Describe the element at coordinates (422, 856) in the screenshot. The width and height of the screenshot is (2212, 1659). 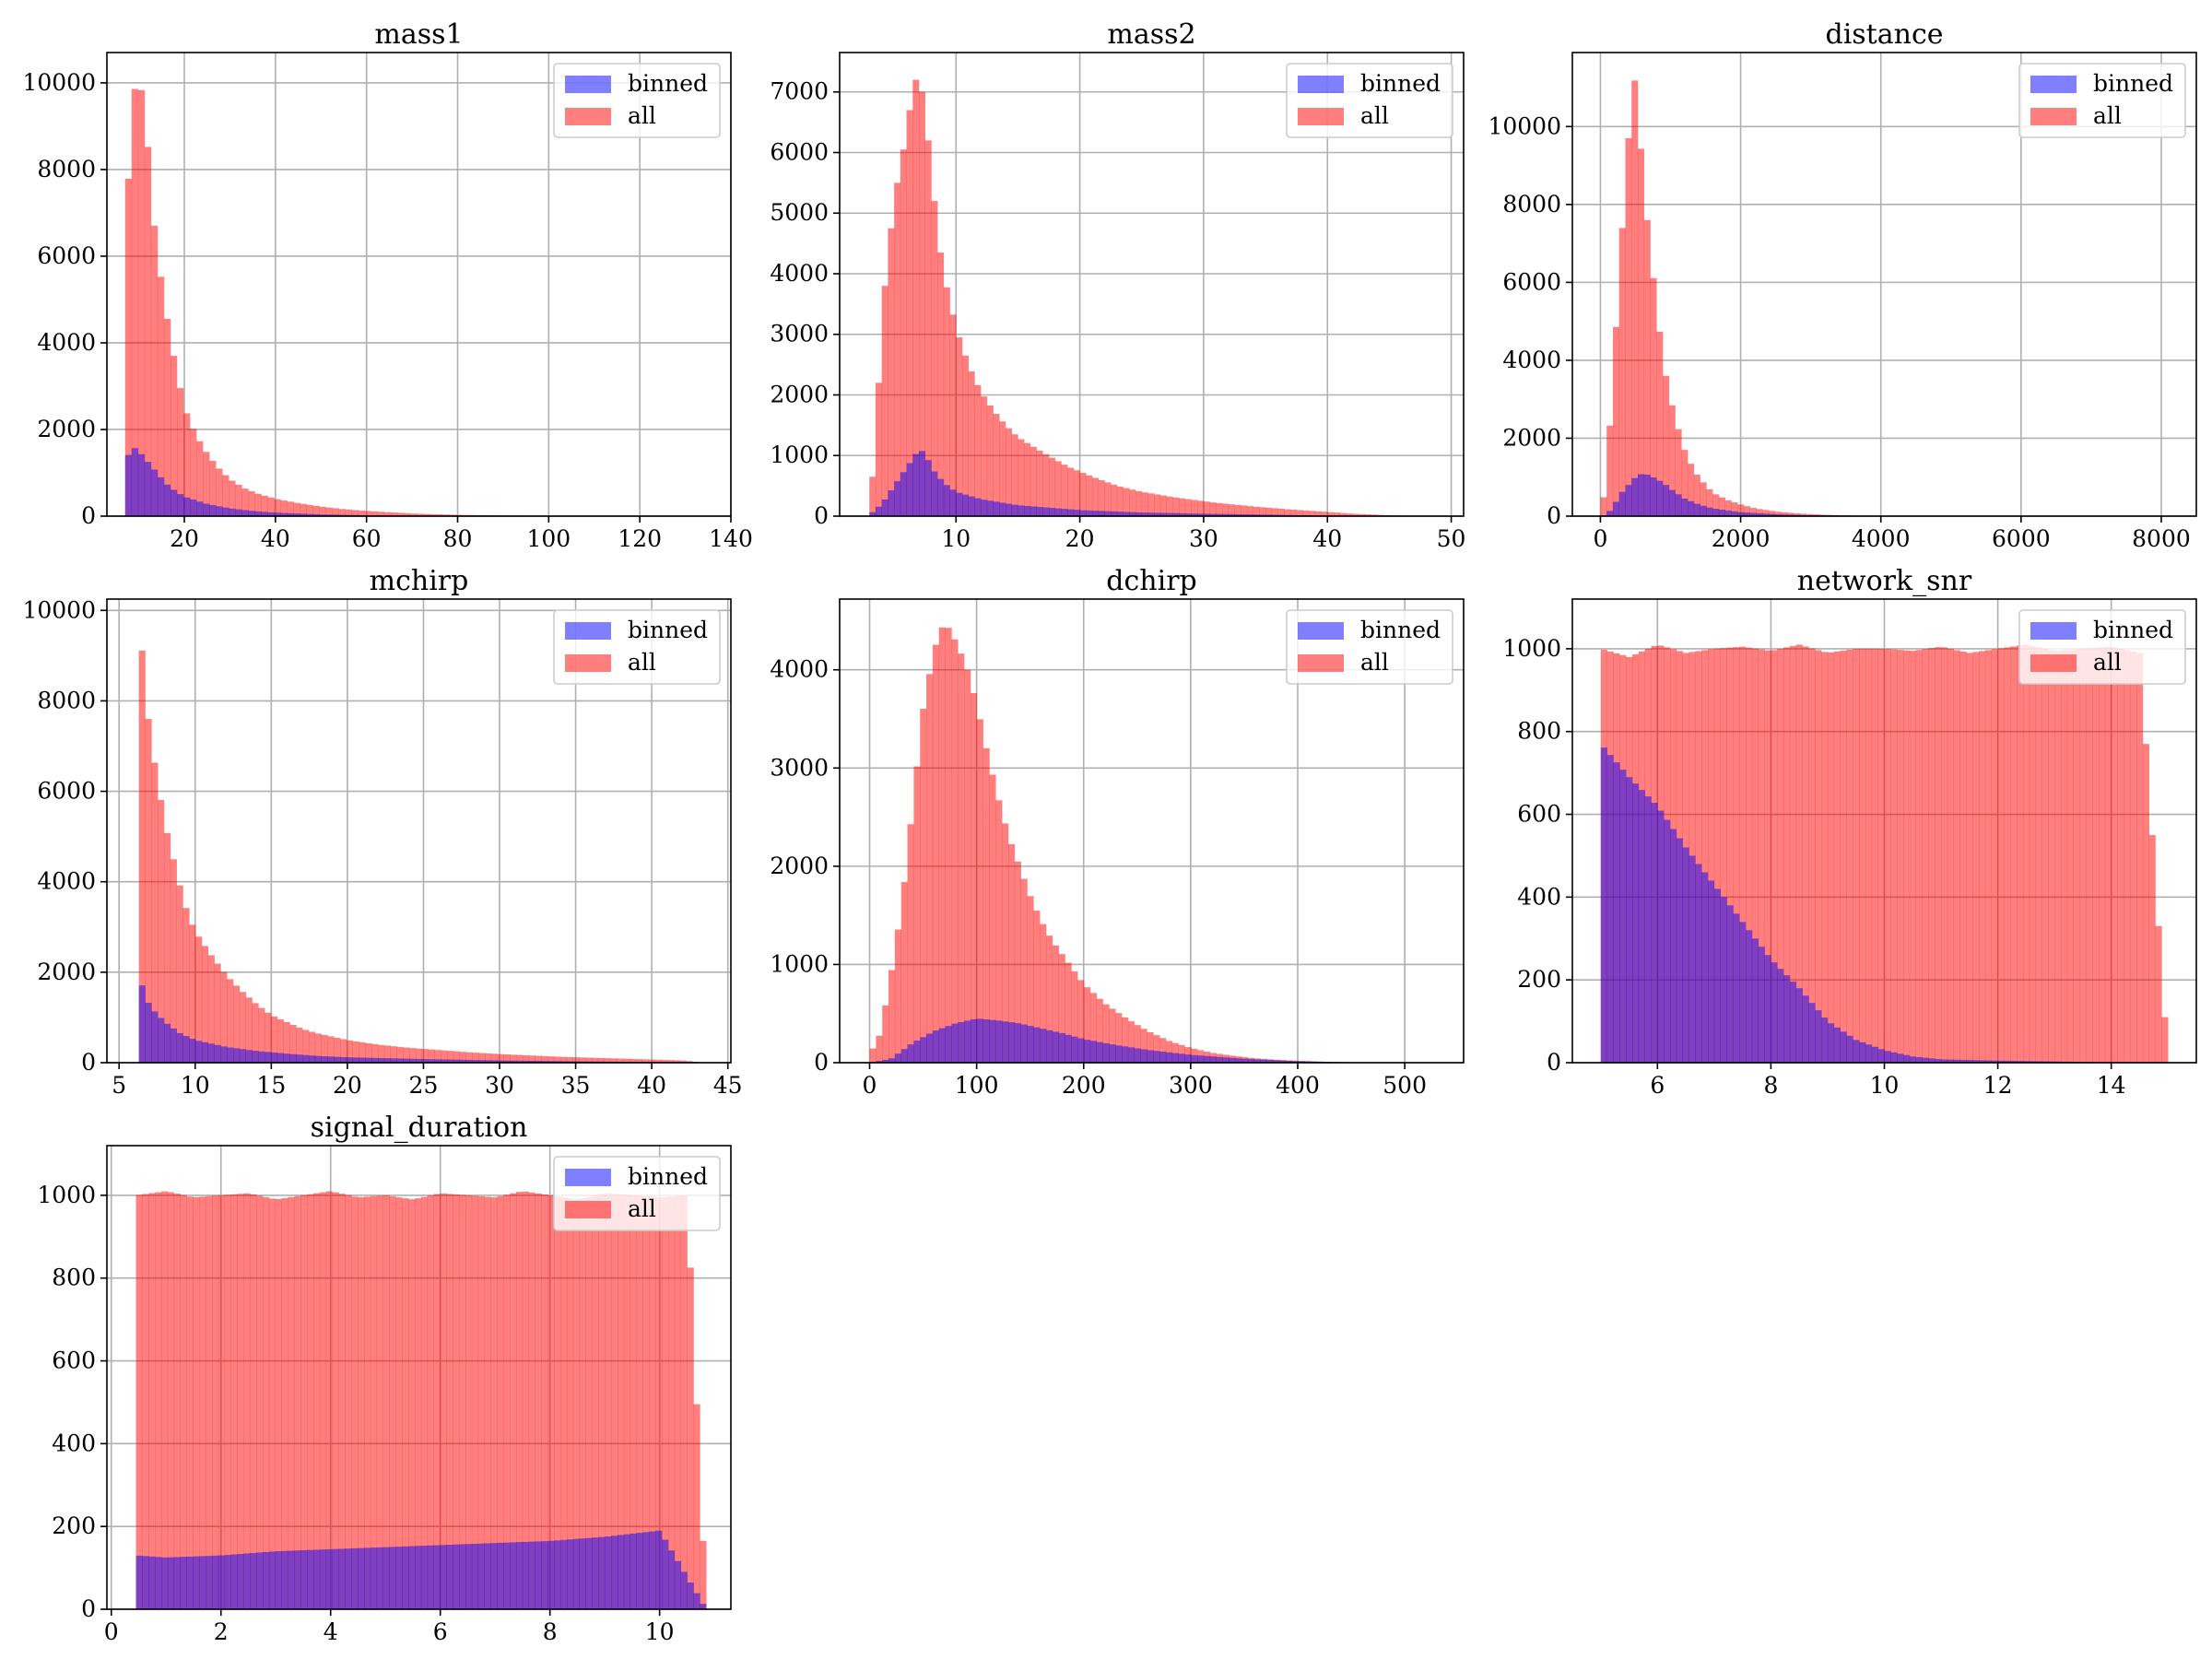
I see `series-all` at that location.